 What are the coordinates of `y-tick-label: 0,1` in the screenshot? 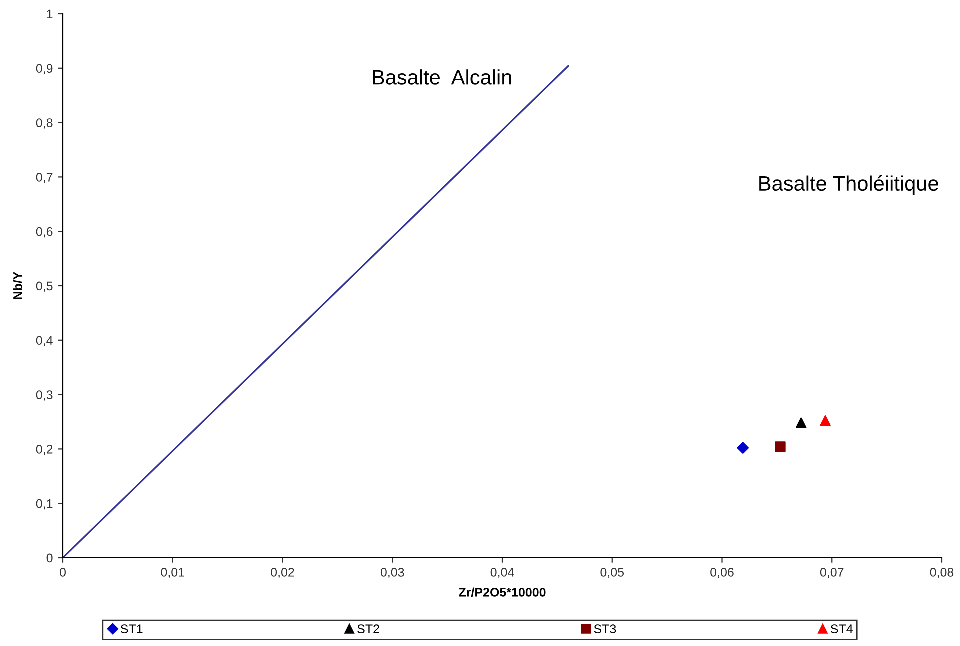 It's located at (44, 504).